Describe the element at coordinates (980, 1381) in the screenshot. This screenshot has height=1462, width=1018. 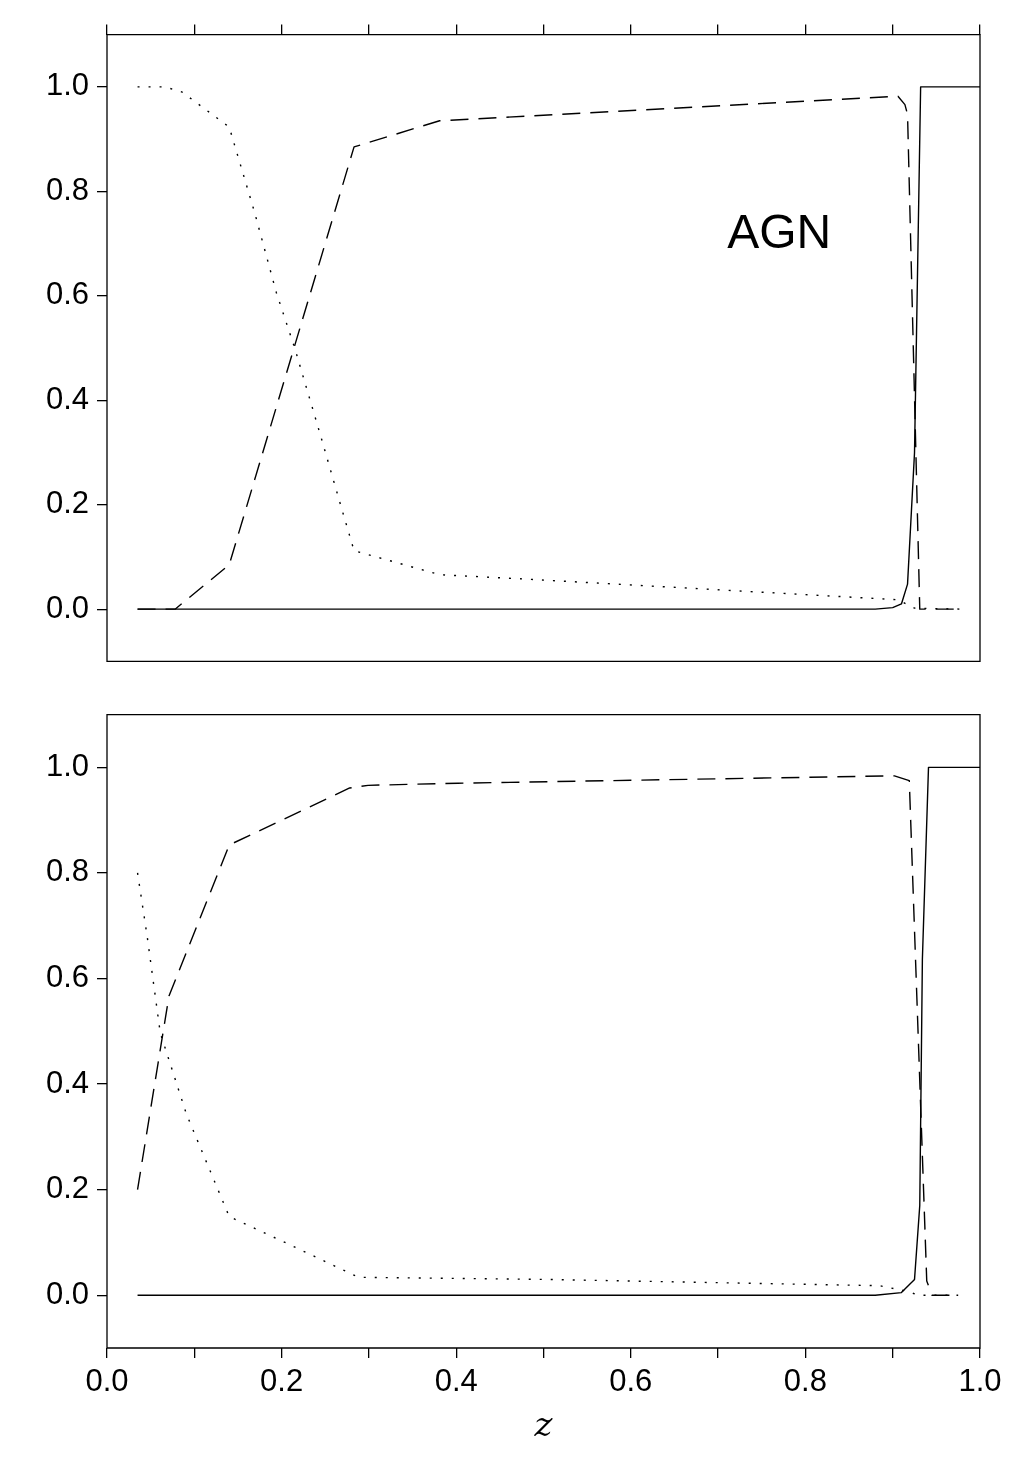
I see `x-tick-label: 1.0` at that location.